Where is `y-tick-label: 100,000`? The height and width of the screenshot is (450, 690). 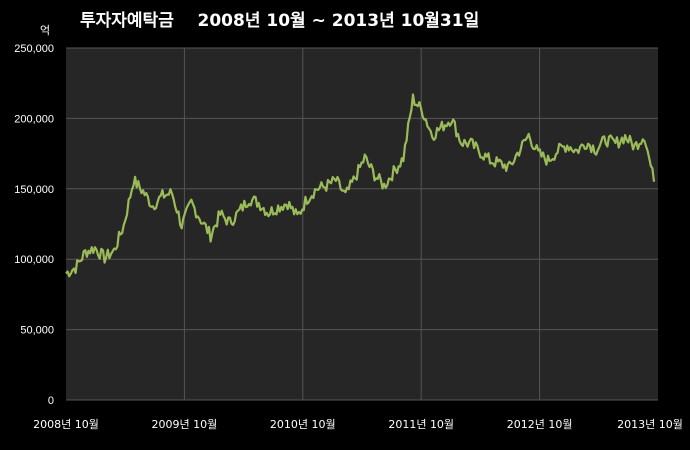
y-tick-label: 100,000 is located at coordinates (34, 260).